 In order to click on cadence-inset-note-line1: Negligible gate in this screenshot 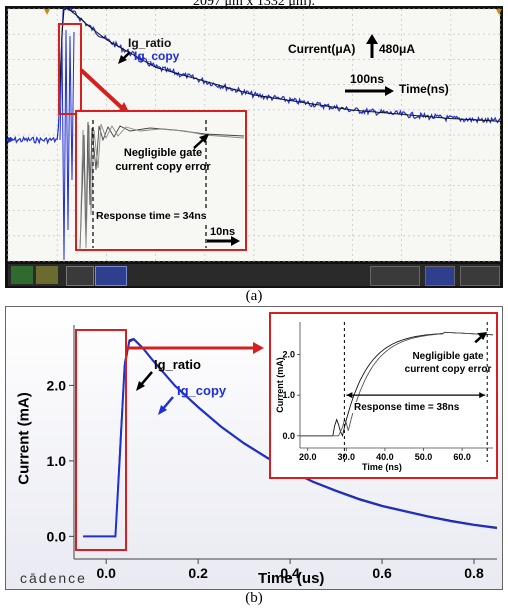, I will do `click(448, 356)`.